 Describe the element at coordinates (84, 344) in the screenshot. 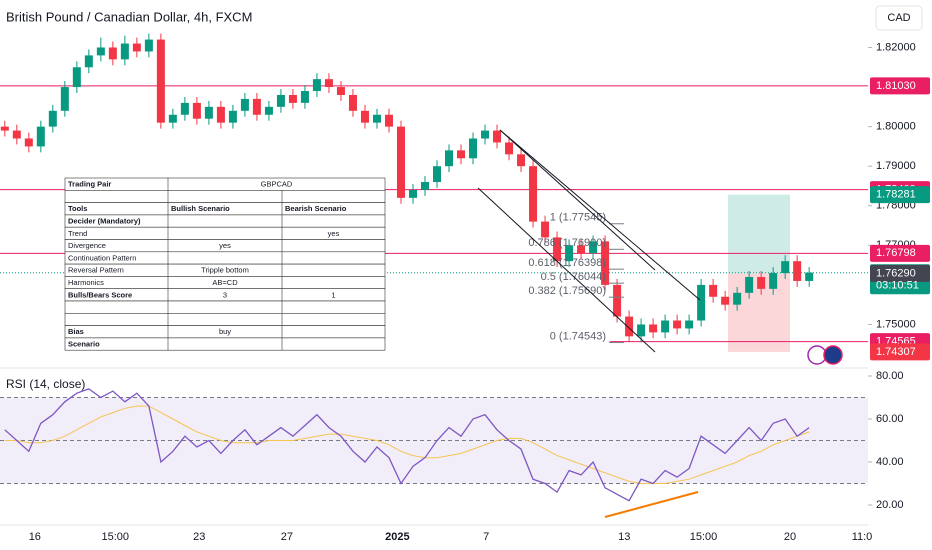

I see `table-cell: Scenario` at that location.